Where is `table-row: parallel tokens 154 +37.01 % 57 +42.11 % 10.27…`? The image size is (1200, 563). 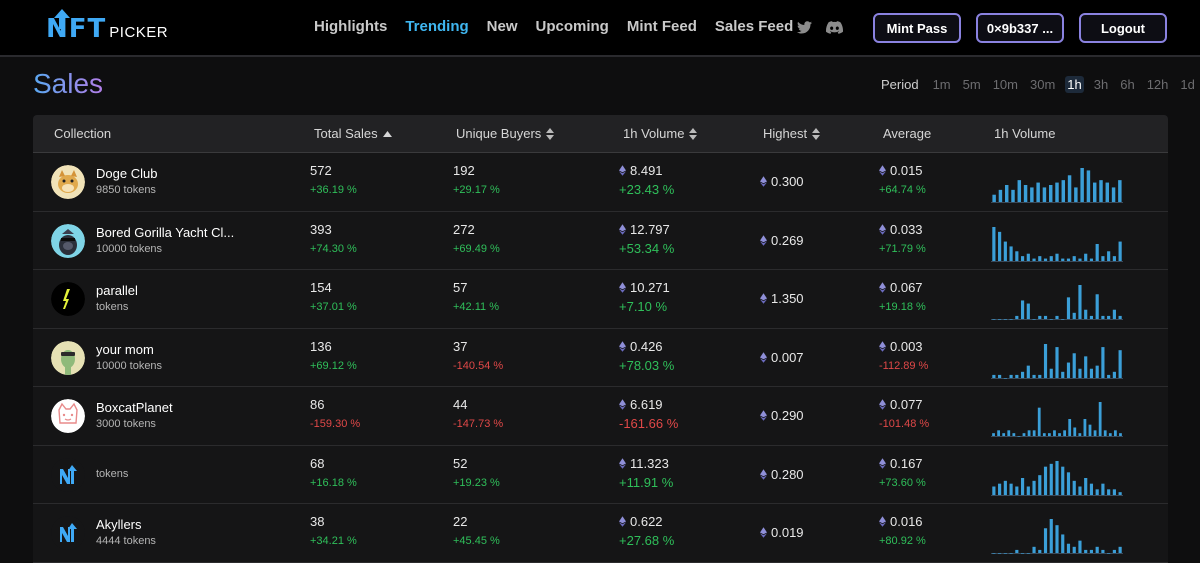 table-row: parallel tokens 154 +37.01 % 57 +42.11 % 10.27… is located at coordinates (600, 299).